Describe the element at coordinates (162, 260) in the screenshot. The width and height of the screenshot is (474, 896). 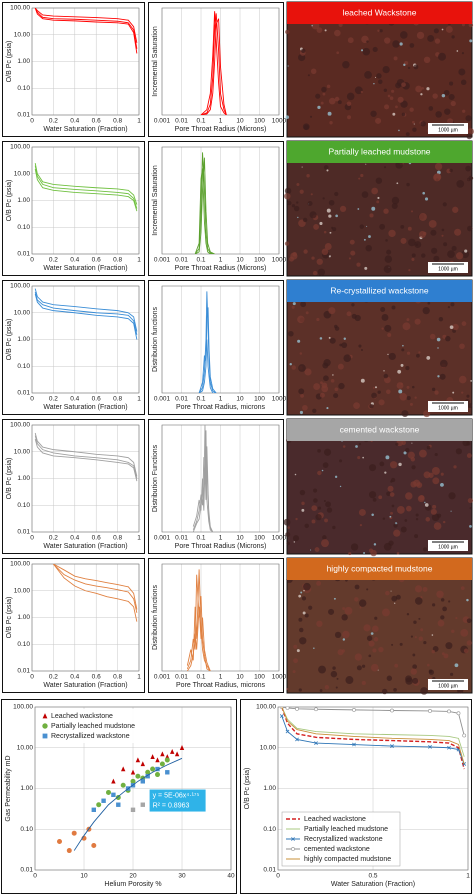
I see `x-tick-label: 0.001` at that location.